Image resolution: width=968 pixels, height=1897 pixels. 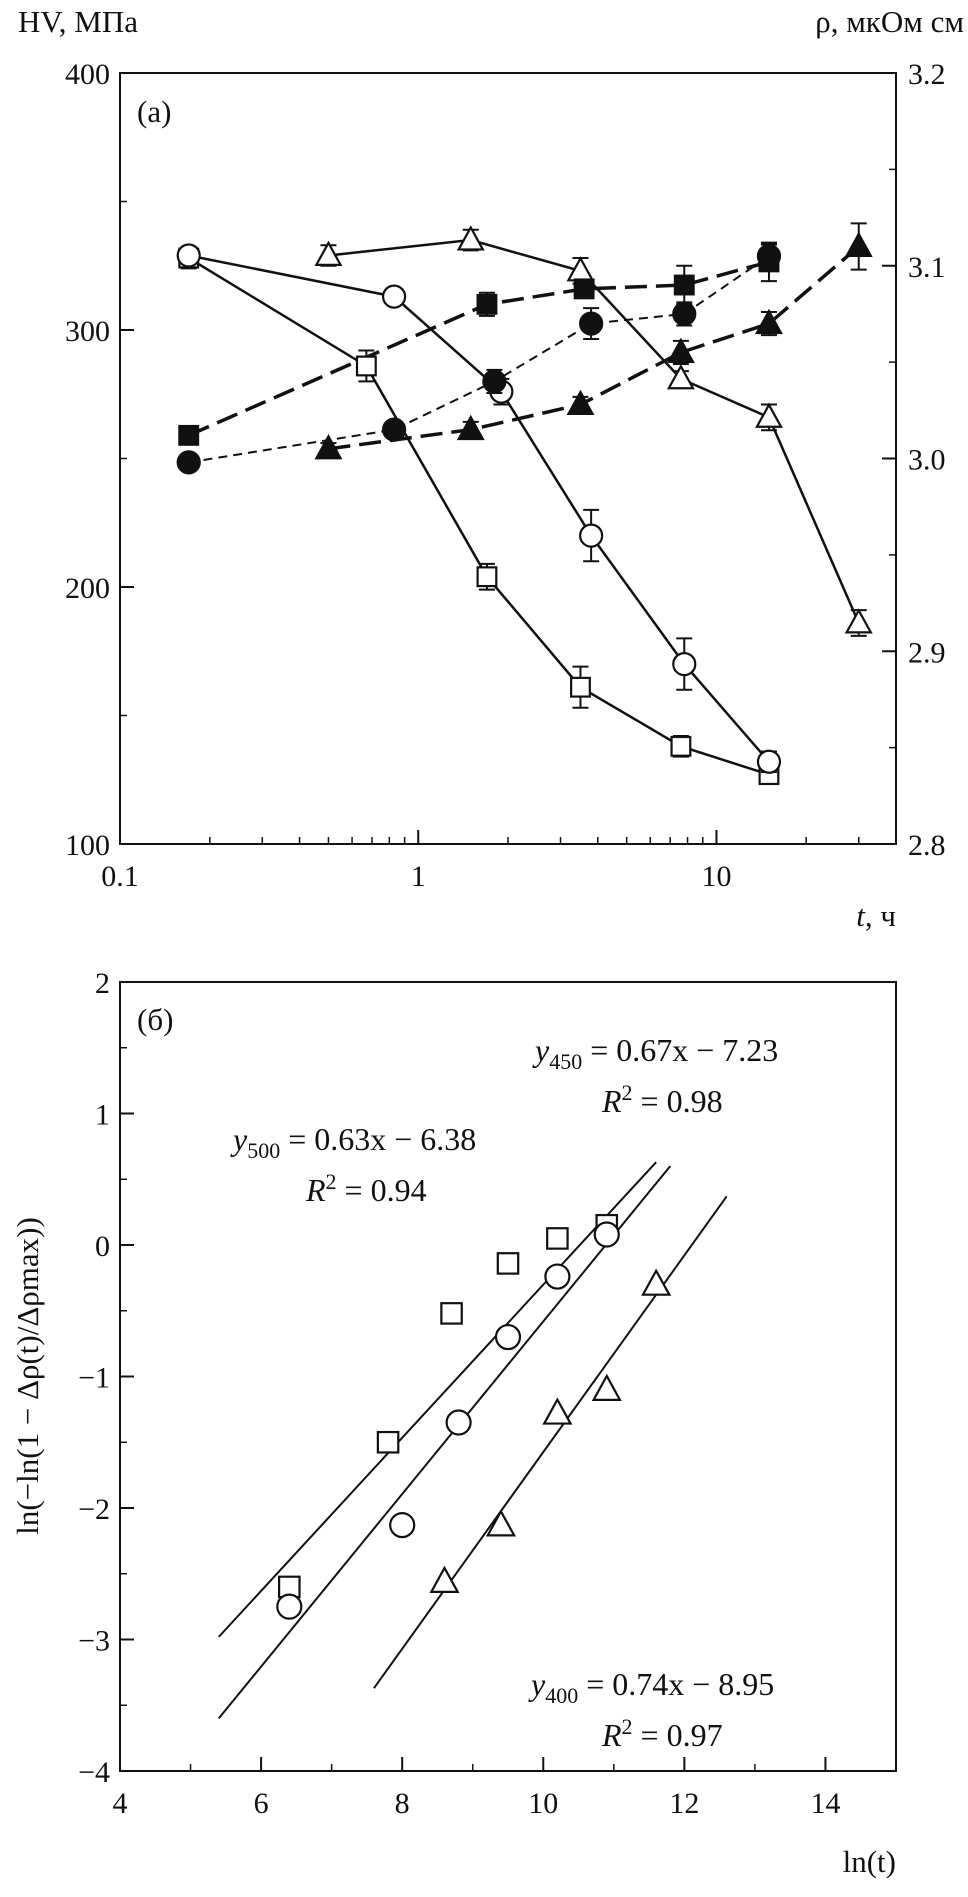 I want to click on panel-a-x-axis-title: t, ч, so click(x=876, y=915).